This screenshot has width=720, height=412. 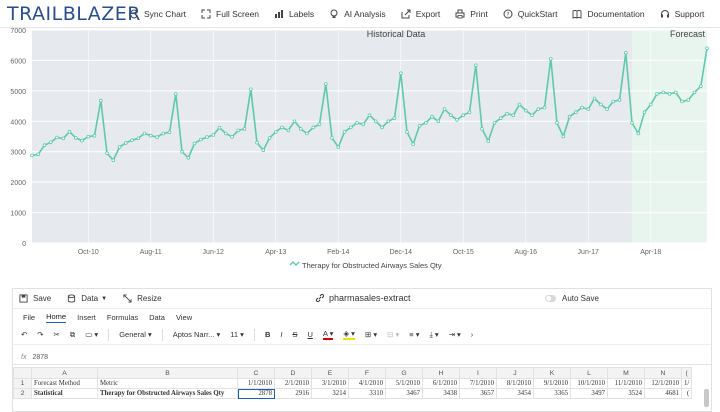 I want to click on font-size-select: 11 ▾, so click(x=237, y=334).